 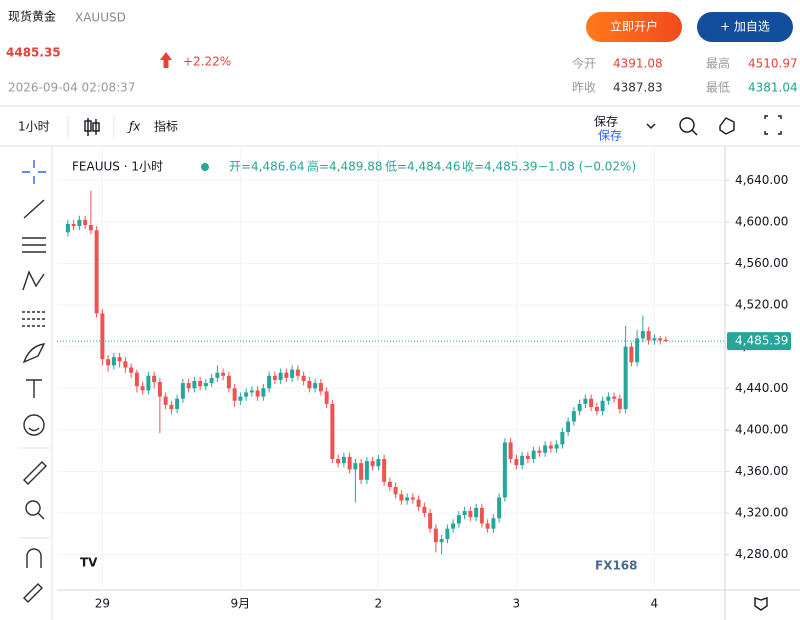 What do you see at coordinates (606, 122) in the screenshot?
I see `save: 保存` at bounding box center [606, 122].